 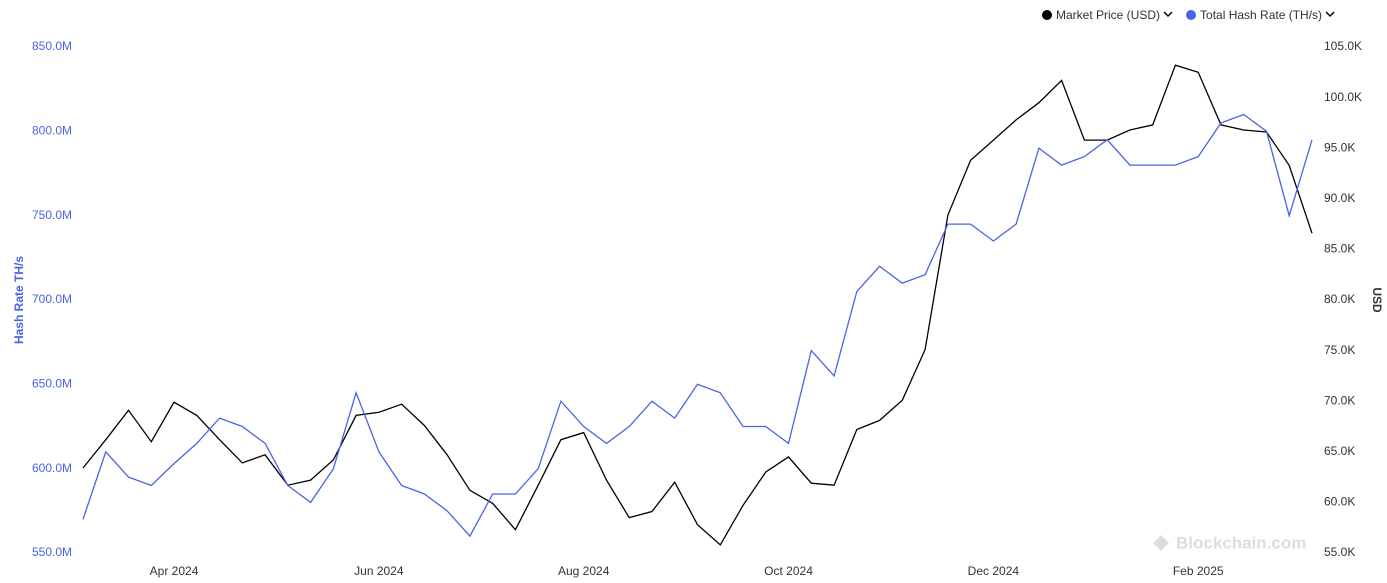 I want to click on y-tick-label: 700.0M, so click(x=52, y=299).